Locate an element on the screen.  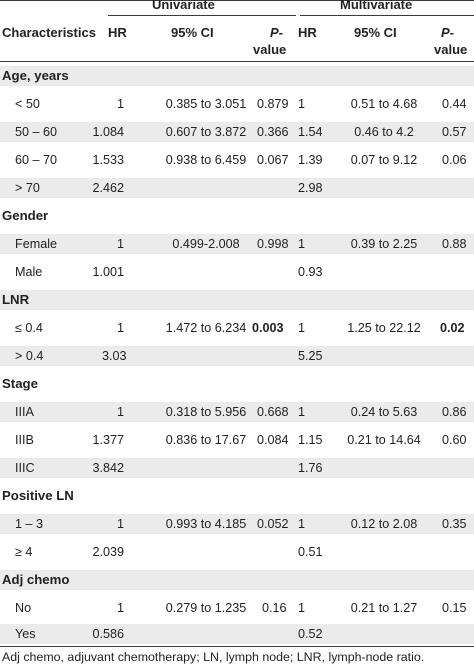
hr-univariate: 0.586 is located at coordinates (108, 634).